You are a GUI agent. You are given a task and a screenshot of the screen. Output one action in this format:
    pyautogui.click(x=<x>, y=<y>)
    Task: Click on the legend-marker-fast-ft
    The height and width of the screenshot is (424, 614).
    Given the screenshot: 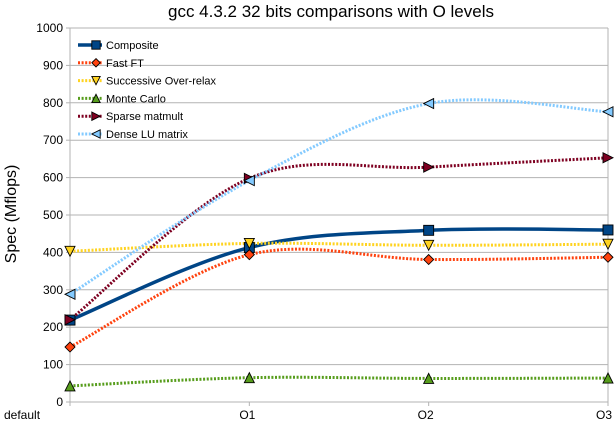 What is the action you would take?
    pyautogui.click(x=96, y=62)
    